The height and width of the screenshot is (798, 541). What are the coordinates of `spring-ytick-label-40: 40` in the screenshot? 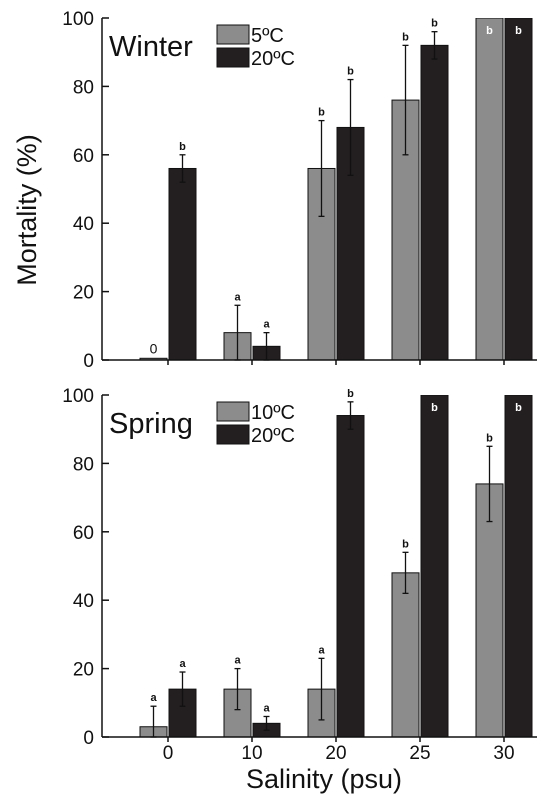 It's located at (83, 601).